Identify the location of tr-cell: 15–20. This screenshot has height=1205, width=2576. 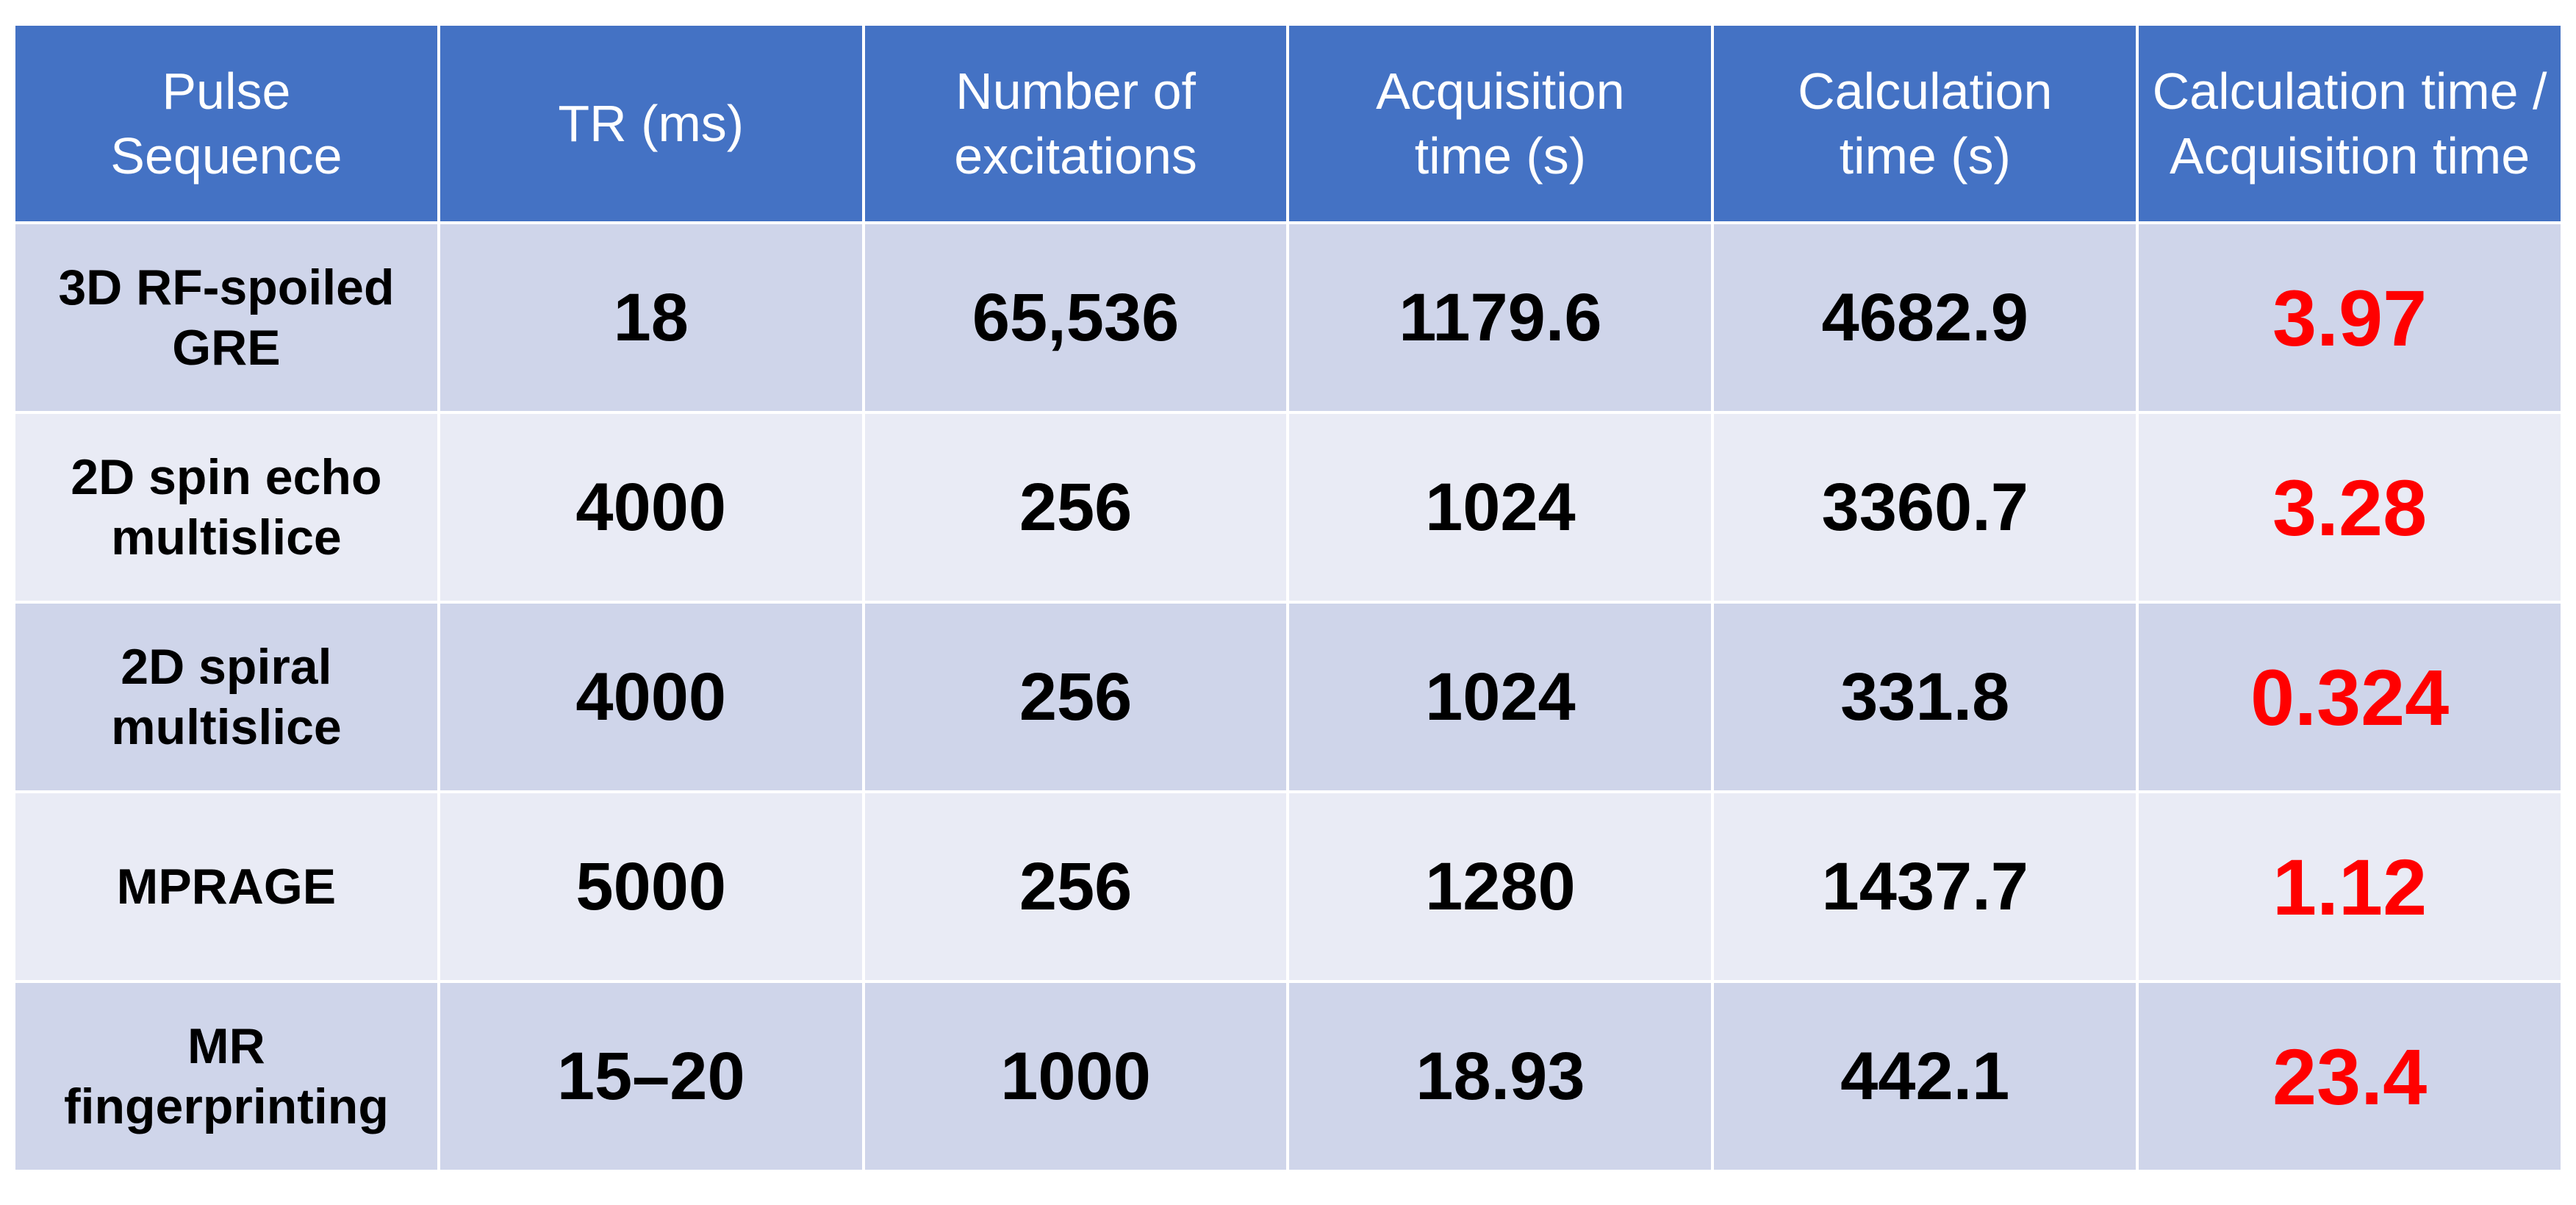
(651, 1076).